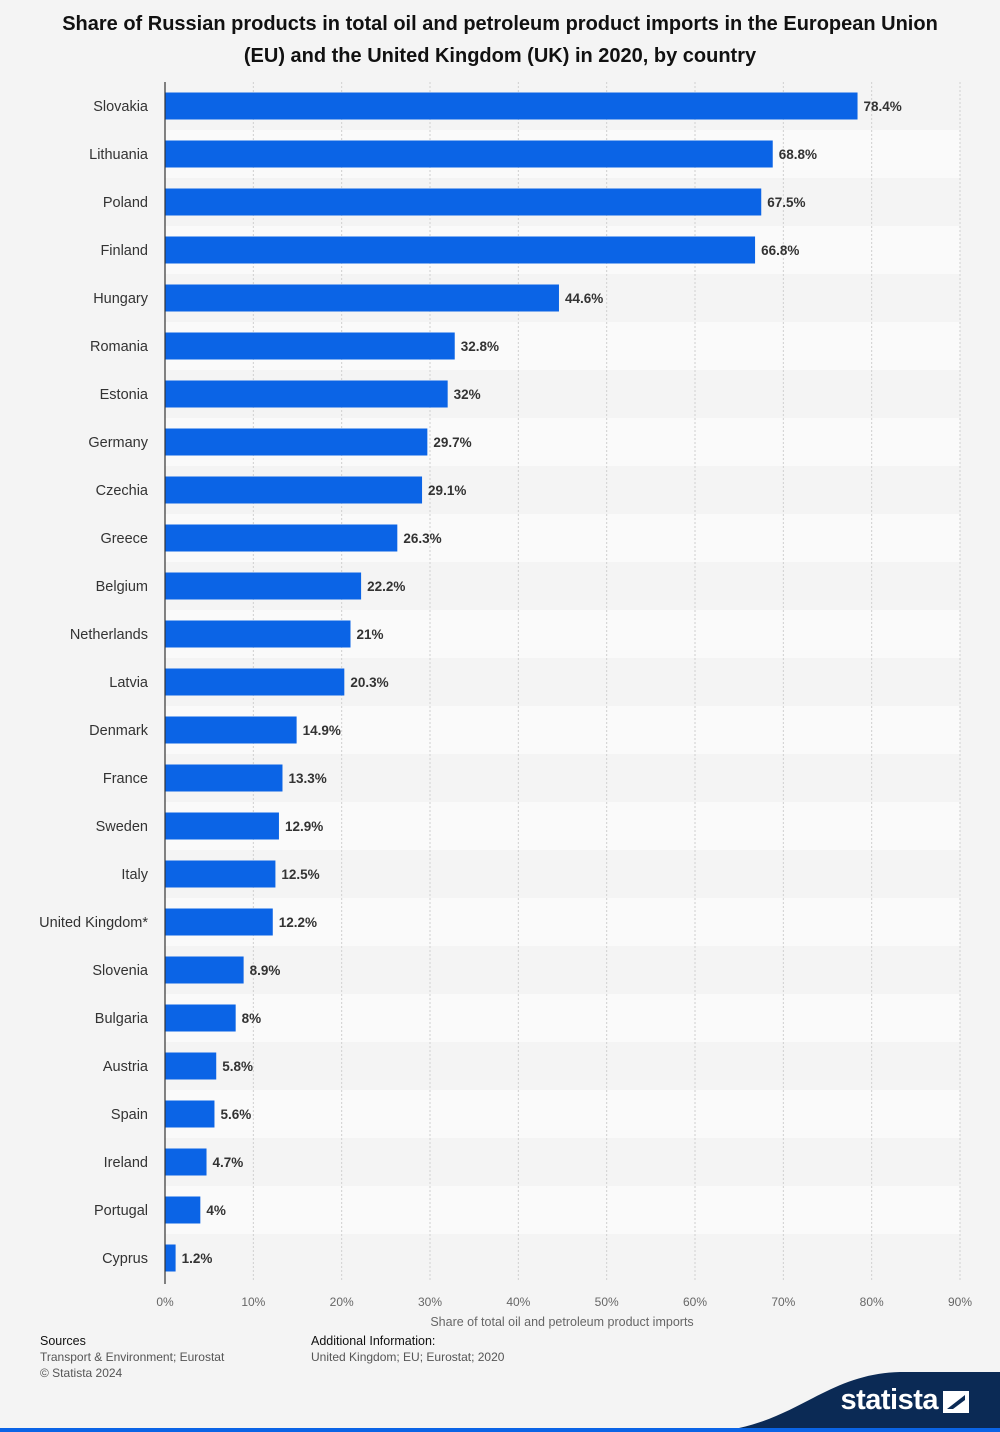  Describe the element at coordinates (124, 251) in the screenshot. I see `category-label: Finland` at that location.